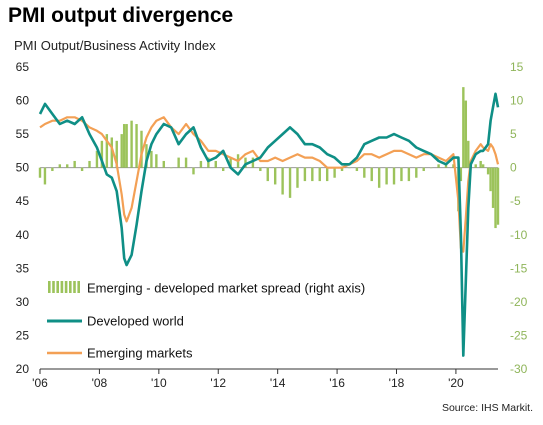  I want to click on x-tick-label: '10, so click(159, 383).